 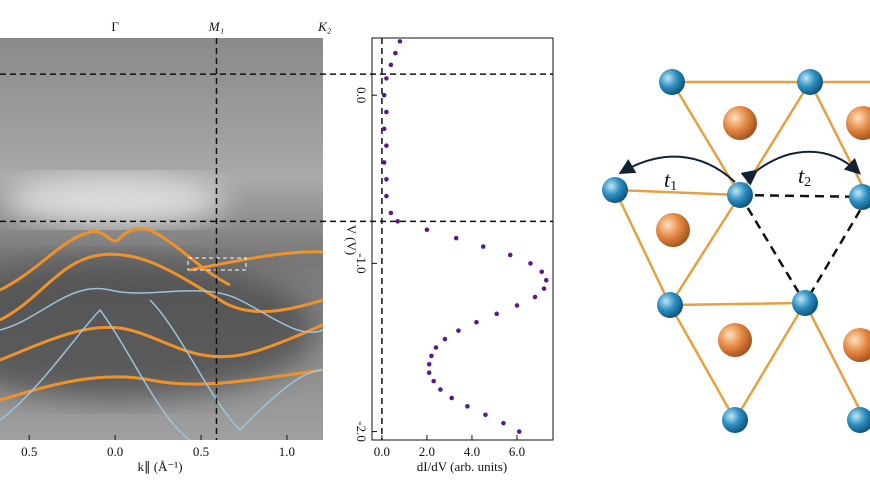 I want to click on top-tick-label: K₂, so click(x=324, y=26).